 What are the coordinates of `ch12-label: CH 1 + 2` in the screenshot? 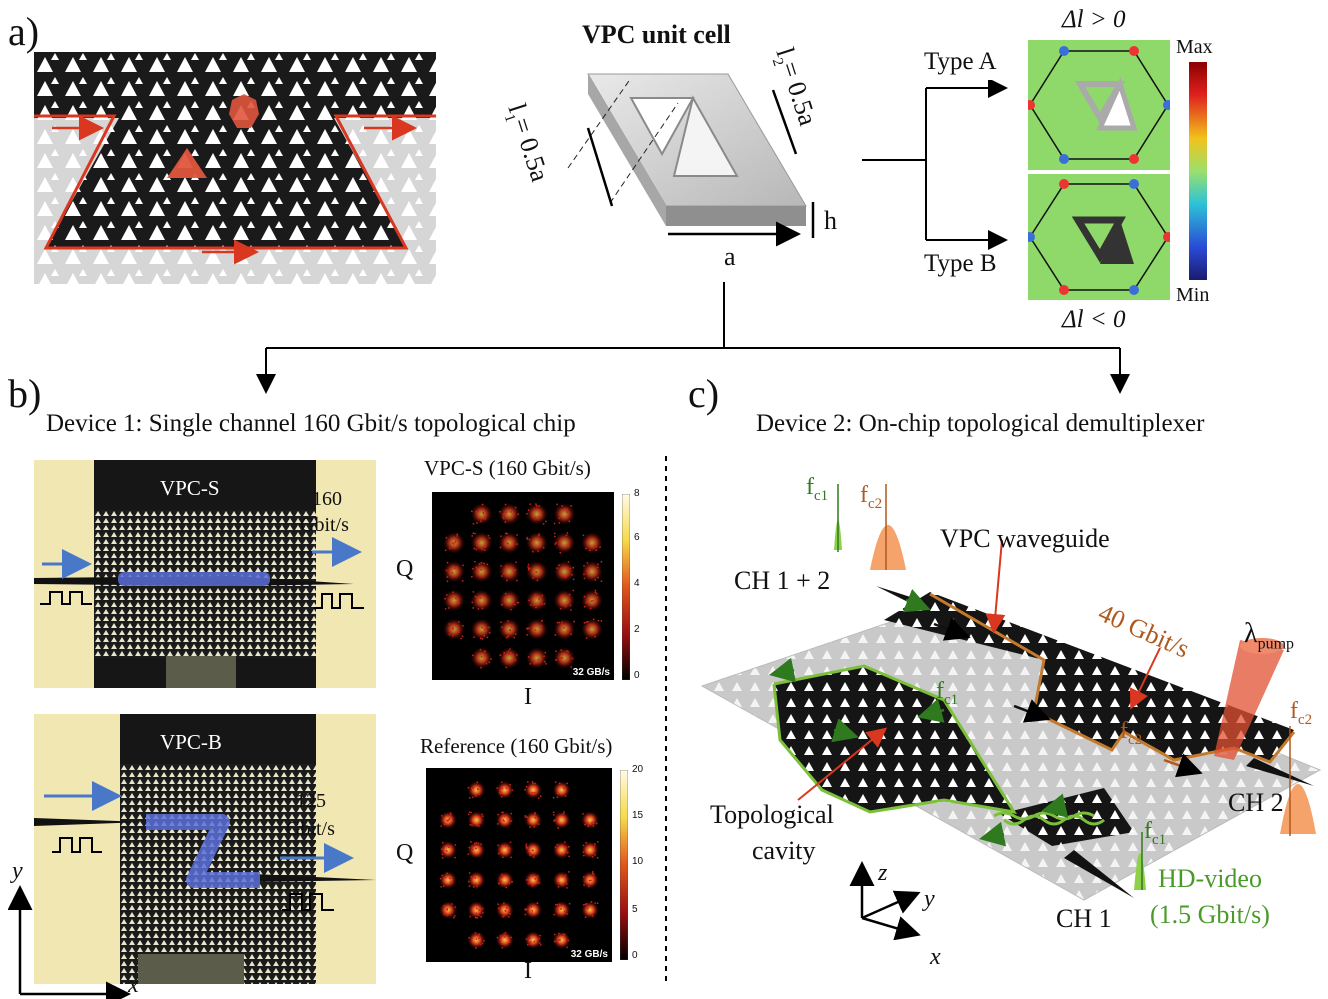 It's located at (782, 580).